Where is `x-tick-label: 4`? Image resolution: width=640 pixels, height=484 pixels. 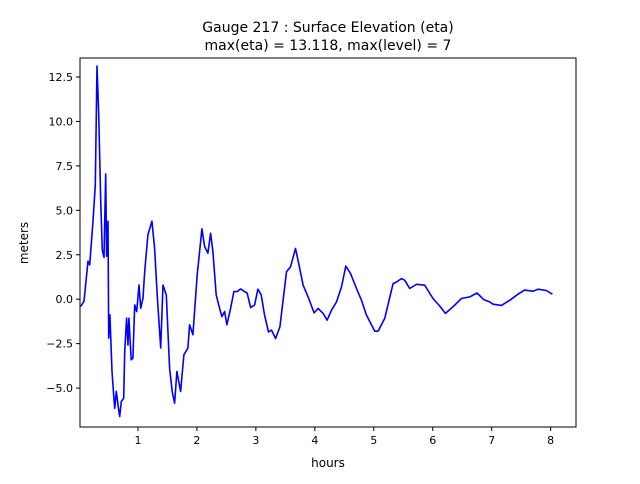 x-tick-label: 4 is located at coordinates (314, 440).